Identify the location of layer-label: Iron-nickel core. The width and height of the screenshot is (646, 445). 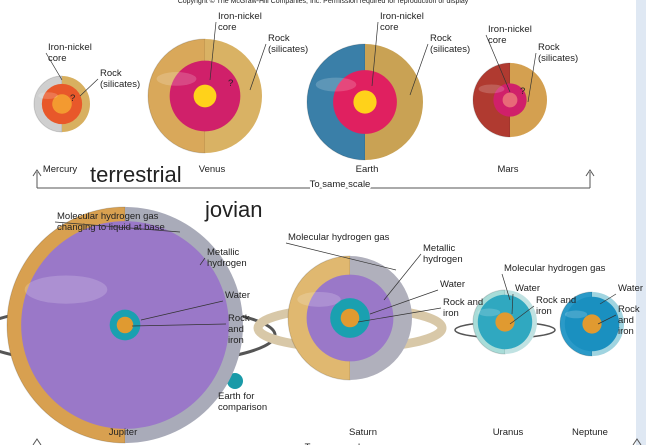
(510, 35).